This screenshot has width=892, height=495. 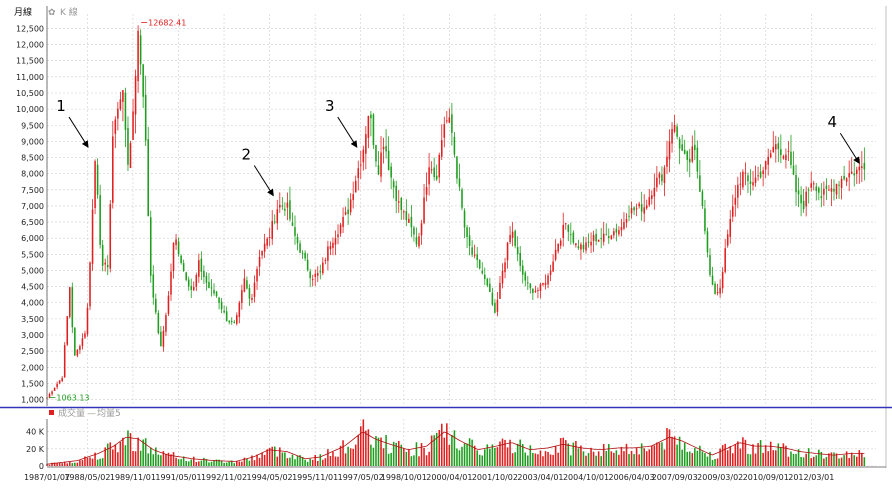 I want to click on gear-icon: ✿, so click(x=52, y=13).